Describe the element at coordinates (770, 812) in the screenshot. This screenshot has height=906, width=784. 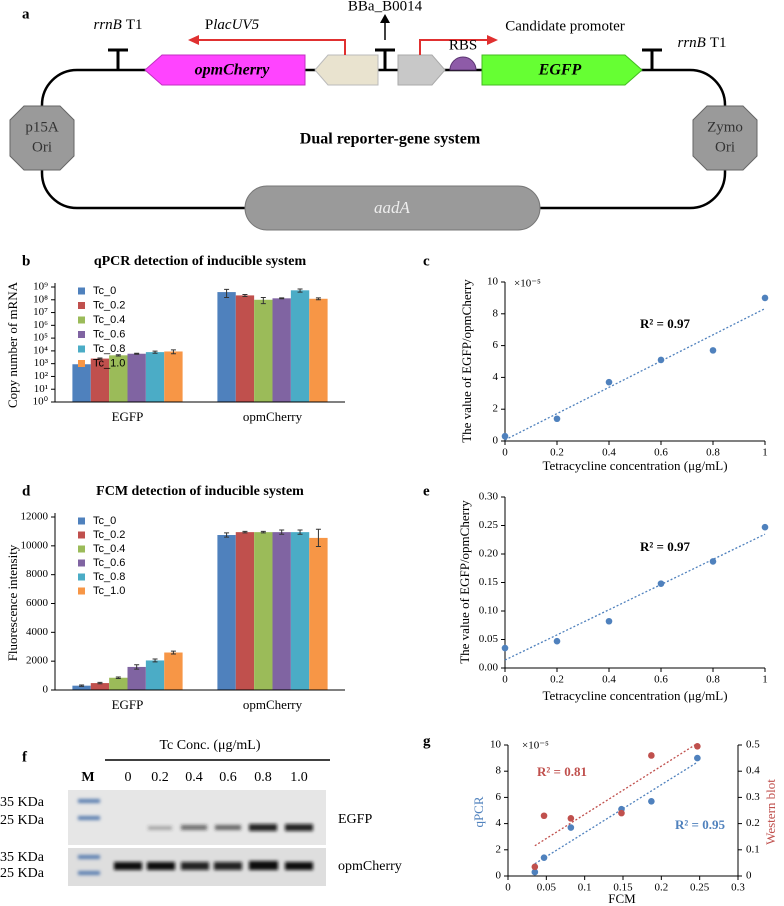
I see `y2-axis-label: Western blot` at that location.